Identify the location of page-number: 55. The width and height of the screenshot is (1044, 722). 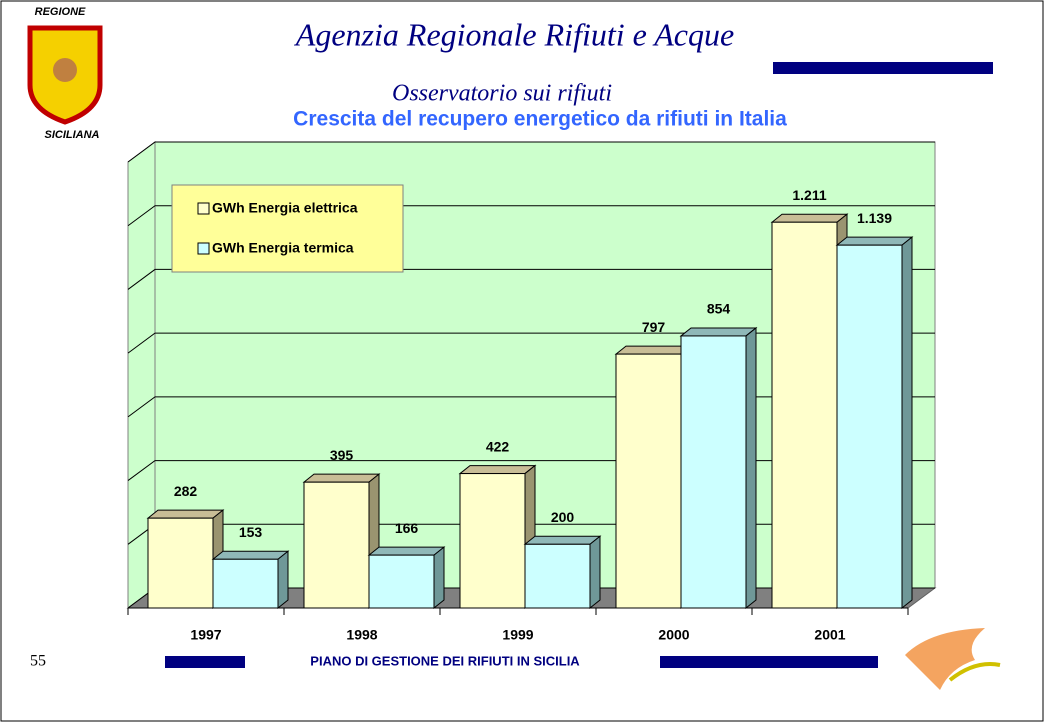
(38, 661).